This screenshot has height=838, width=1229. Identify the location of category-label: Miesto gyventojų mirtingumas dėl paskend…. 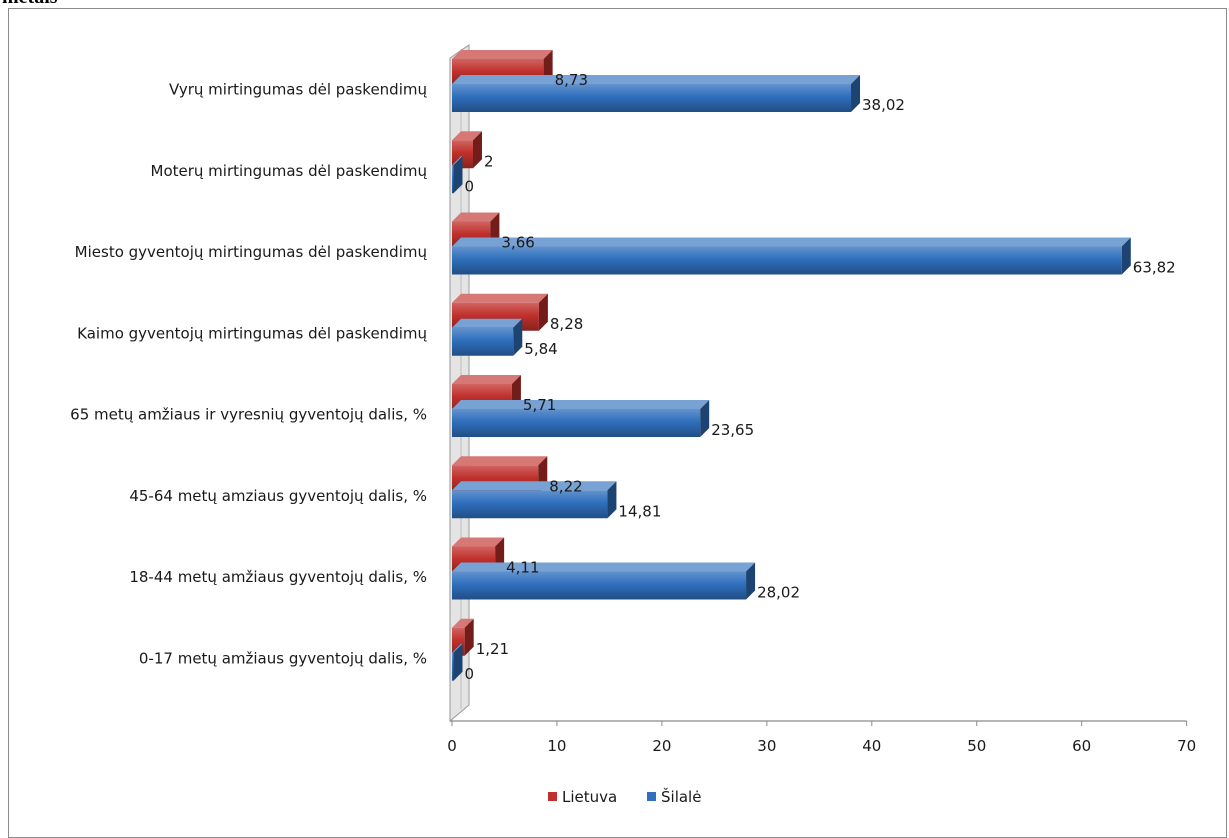
(251, 252).